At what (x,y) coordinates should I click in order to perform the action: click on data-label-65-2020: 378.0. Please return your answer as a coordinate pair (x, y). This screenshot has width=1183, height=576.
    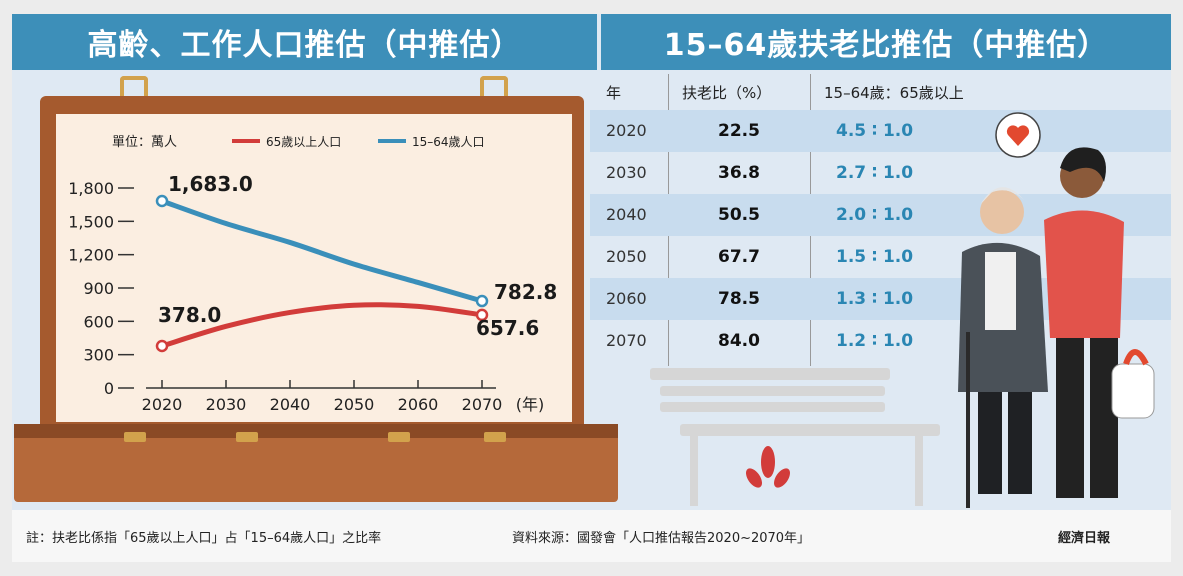
    Looking at the image, I should click on (189, 315).